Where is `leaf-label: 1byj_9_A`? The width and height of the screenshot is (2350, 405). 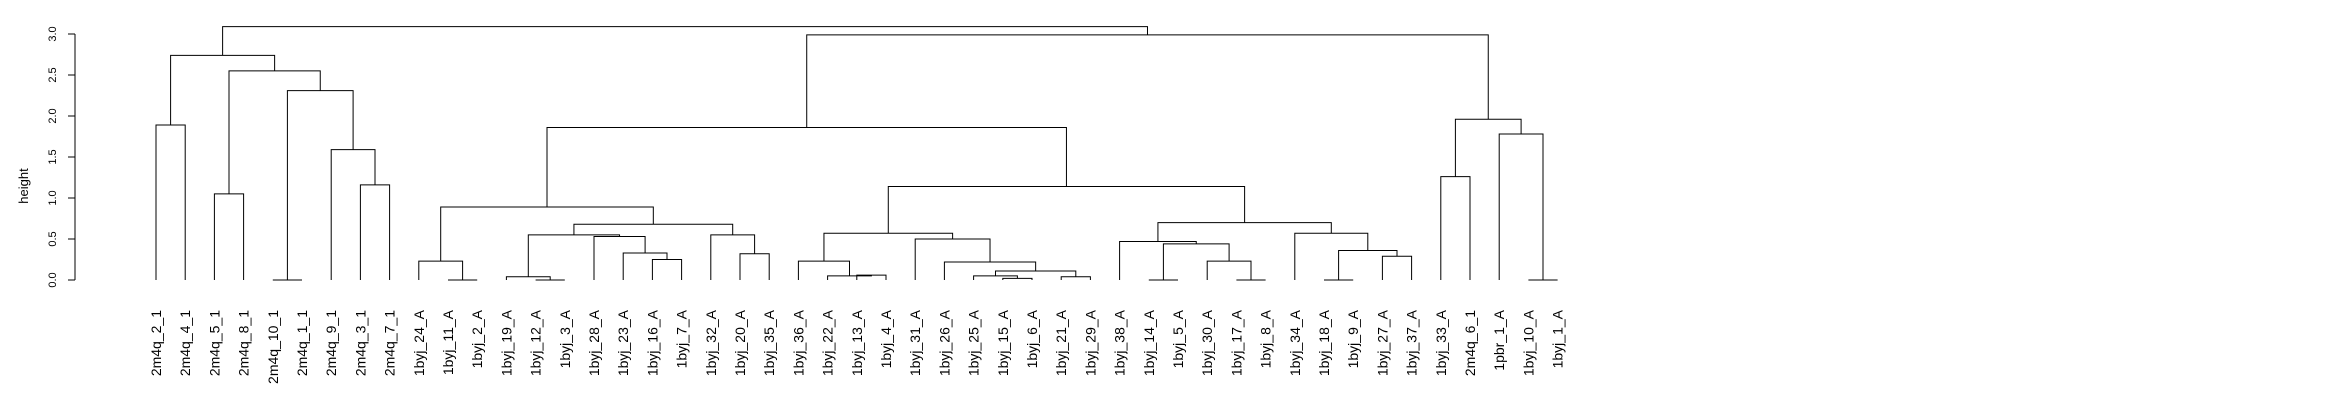 leaf-label: 1byj_9_A is located at coordinates (1353, 338).